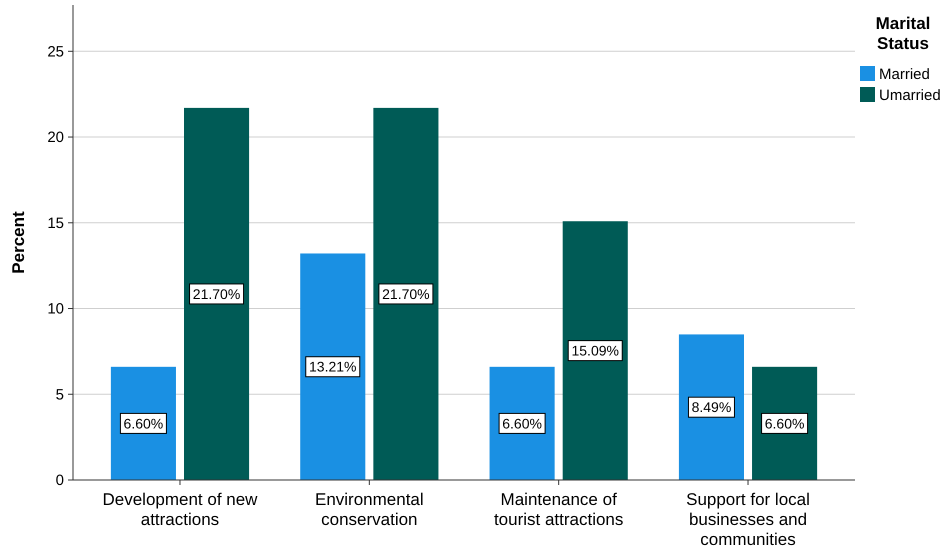 Image resolution: width=951 pixels, height=553 pixels. What do you see at coordinates (55, 309) in the screenshot?
I see `y-tick-label: 10` at bounding box center [55, 309].